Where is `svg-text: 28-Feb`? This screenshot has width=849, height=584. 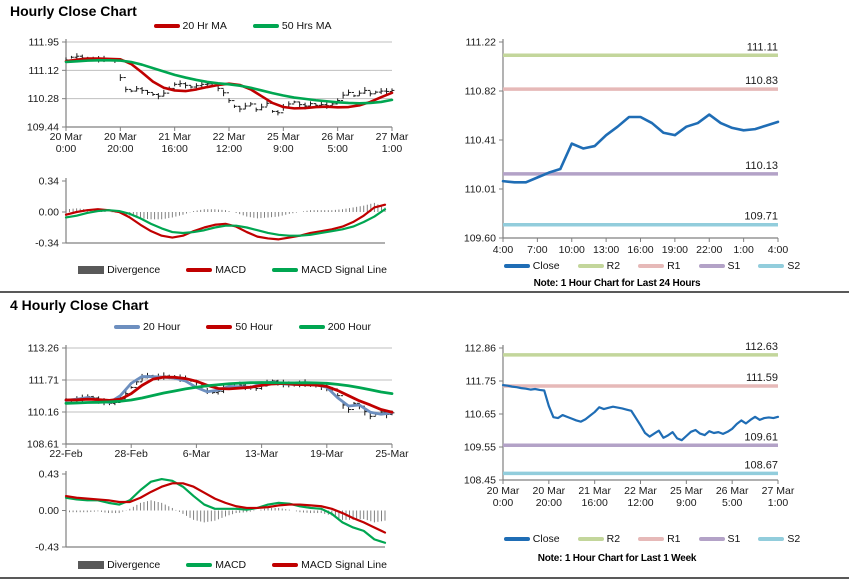 svg-text: 28-Feb is located at coordinates (131, 454).